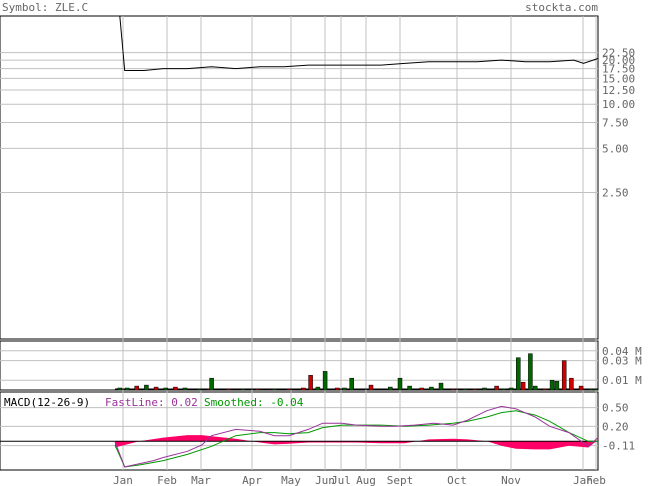  I want to click on price-line, so click(357, 43).